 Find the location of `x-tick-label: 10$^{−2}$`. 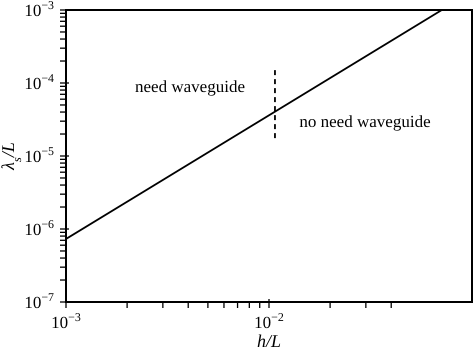

x-tick-label: 10$^{−2}$ is located at coordinates (269, 321).